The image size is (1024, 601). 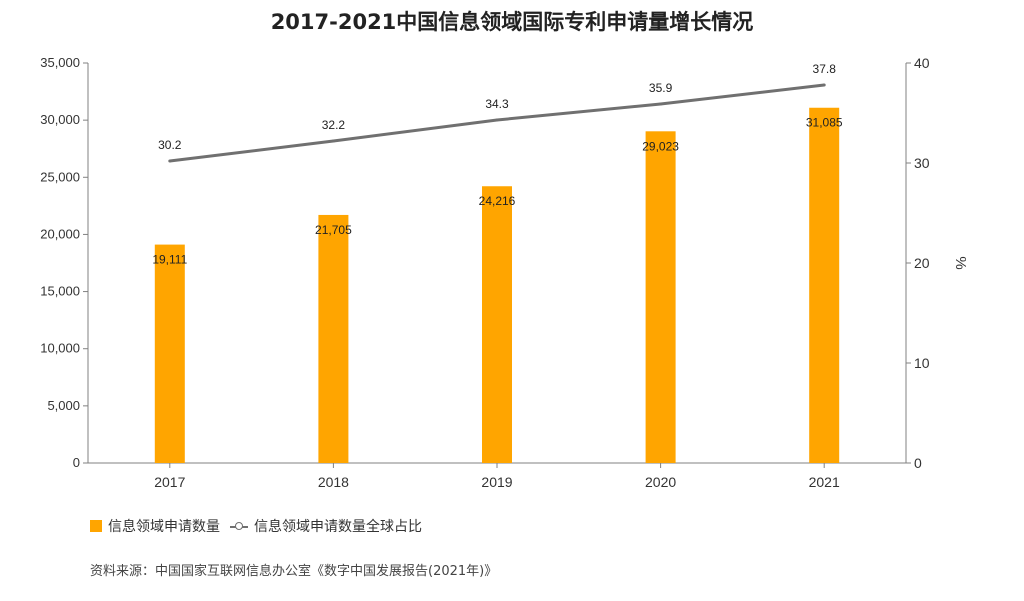 What do you see at coordinates (497, 104) in the screenshot?
I see `line-value-label: 34.3` at bounding box center [497, 104].